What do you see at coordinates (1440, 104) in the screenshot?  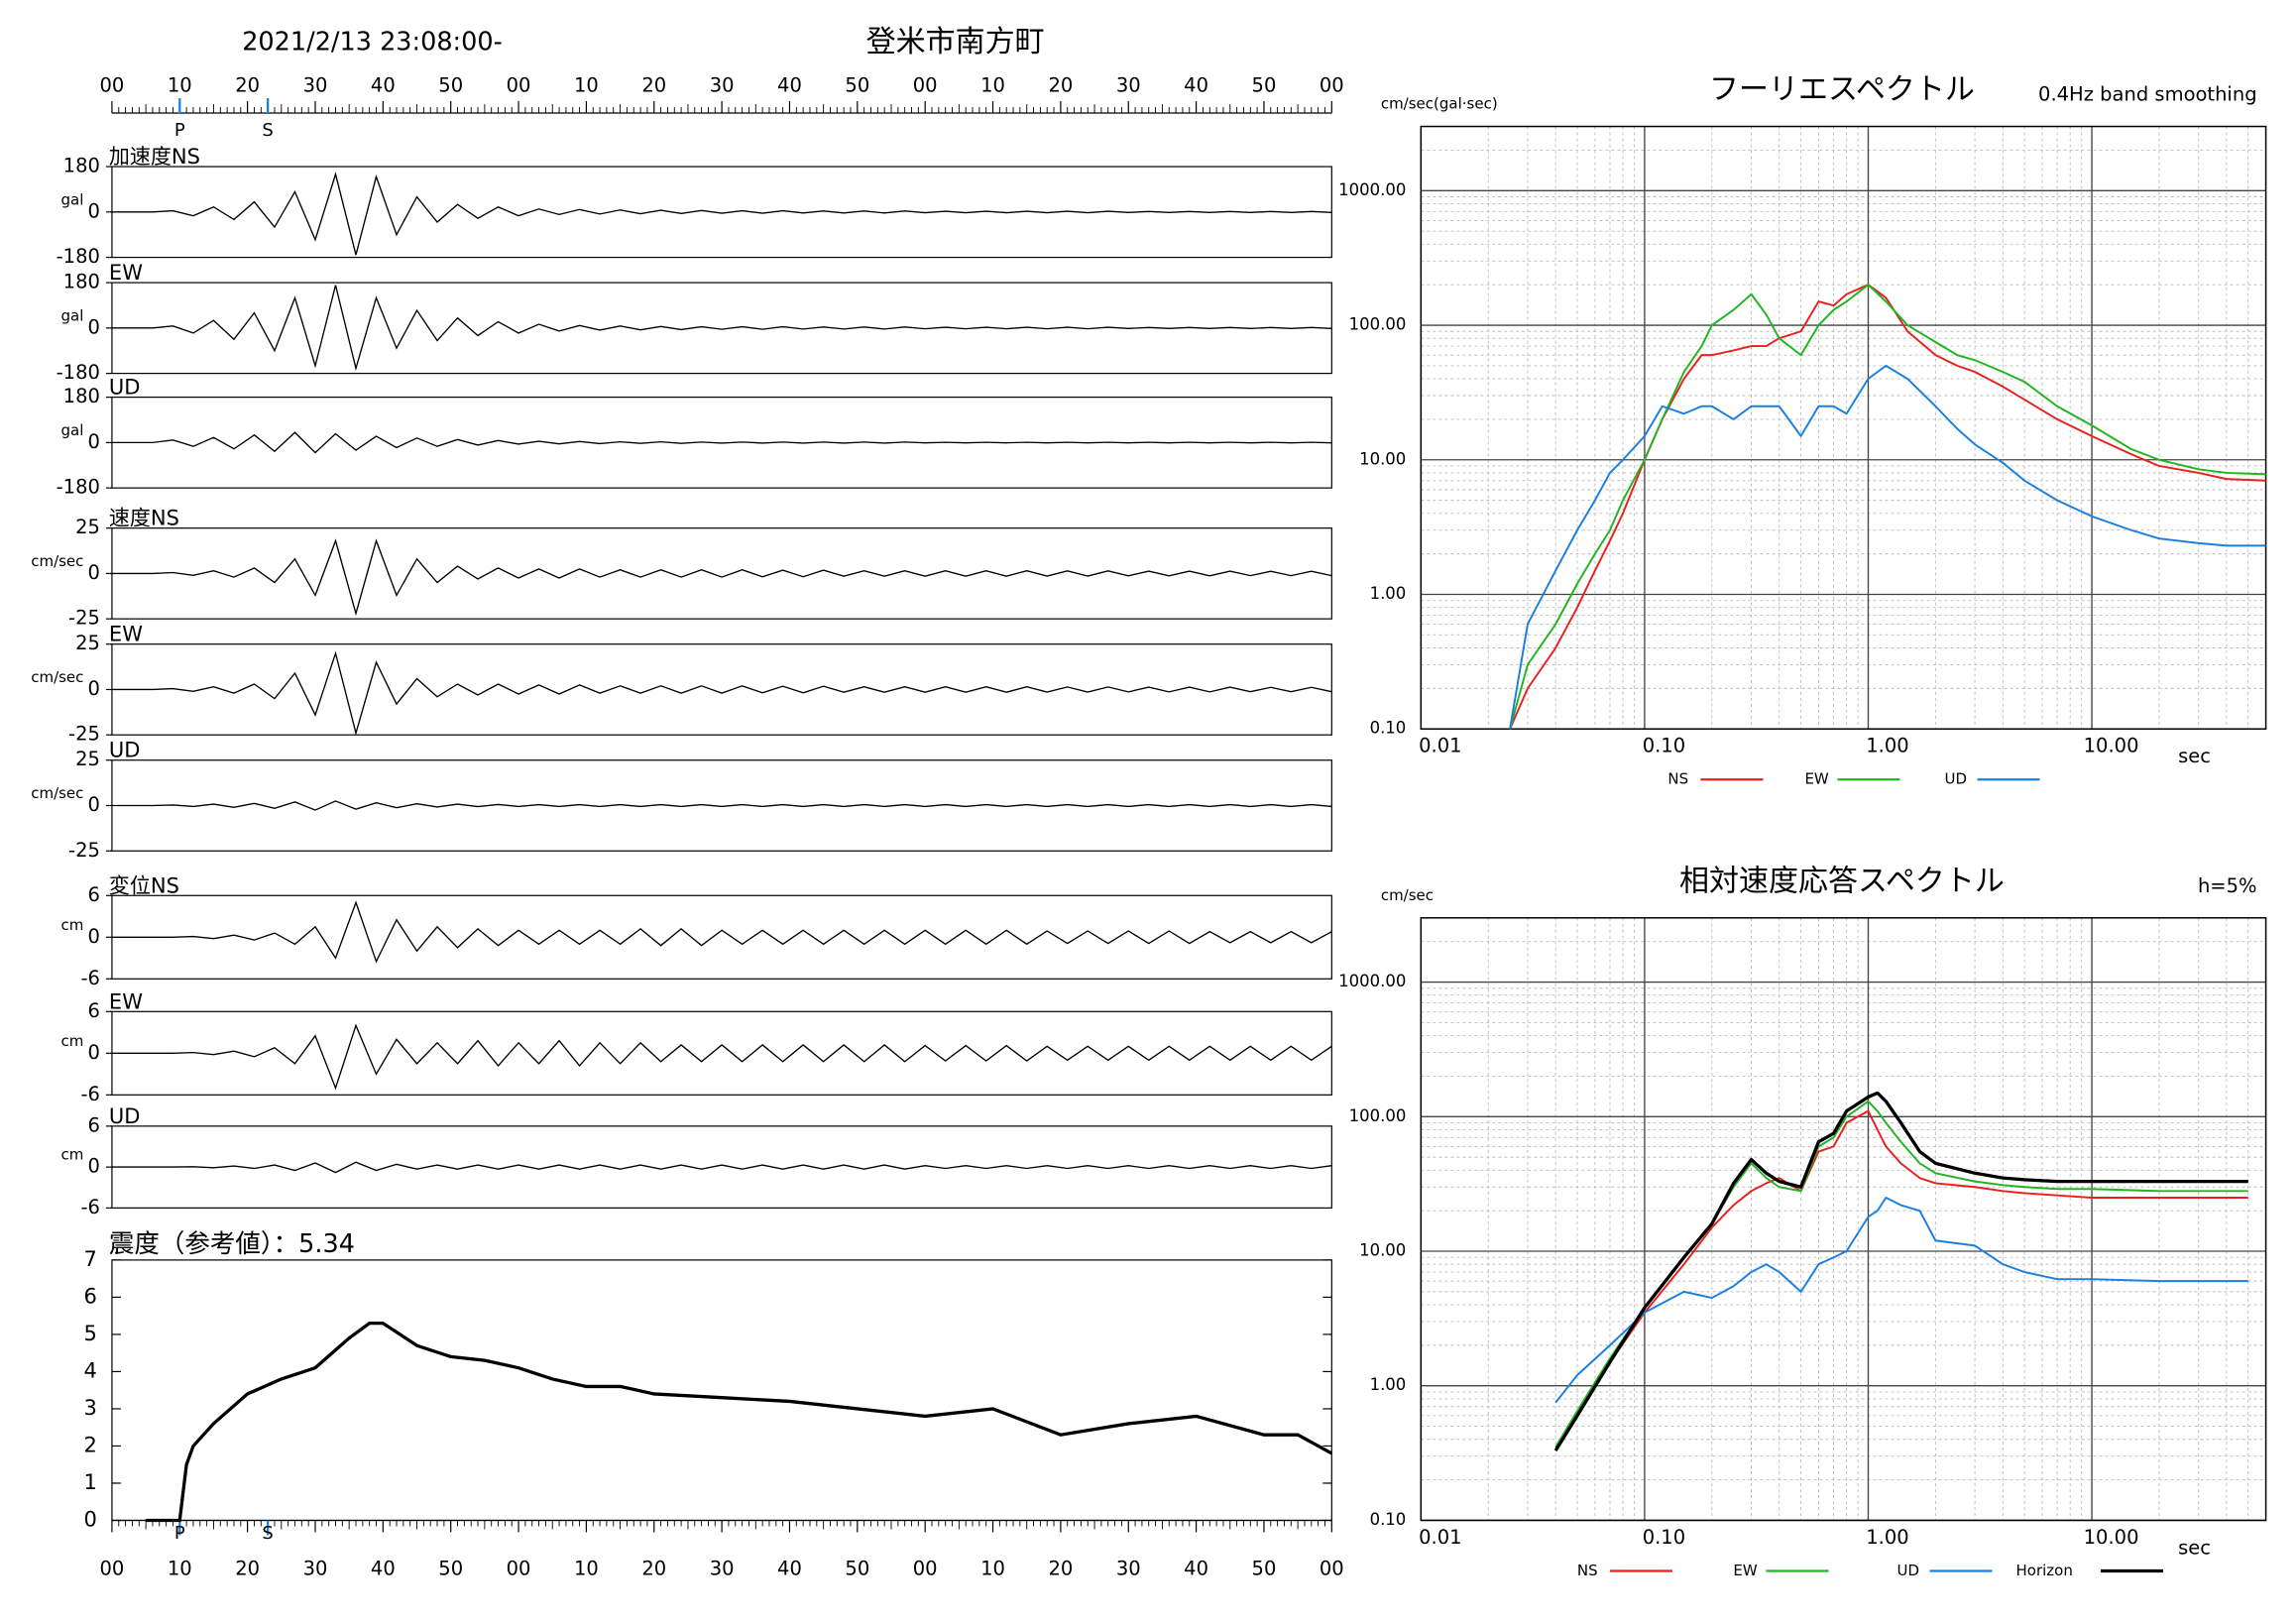 I see `y-axis-label: cm/sec(gal·sec)` at bounding box center [1440, 104].